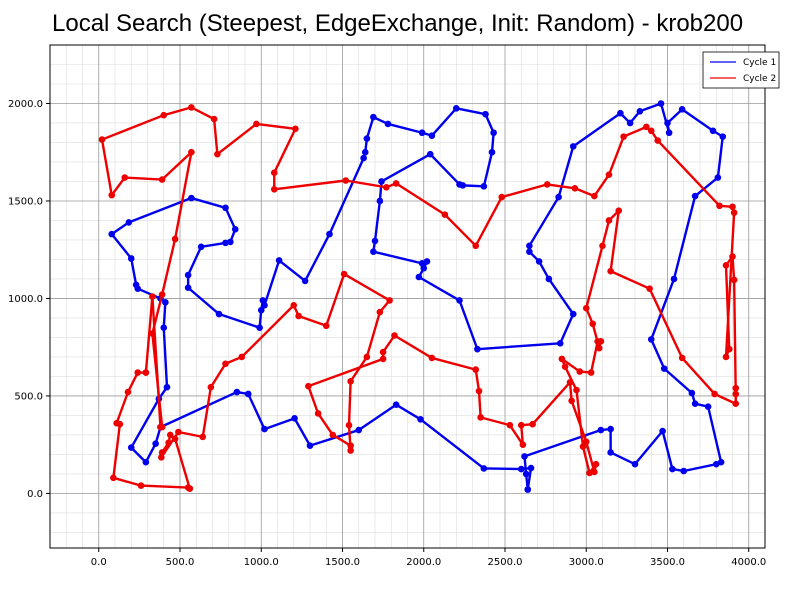 This screenshot has height=600, width=800. Describe the element at coordinates (423, 562) in the screenshot. I see `x-tick-label: 2000.0` at that location.